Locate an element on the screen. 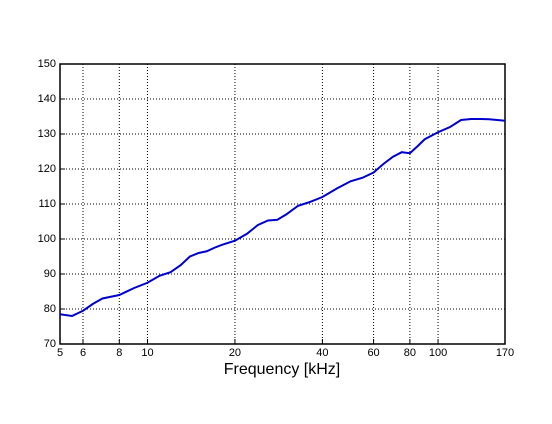 This screenshot has height=424, width=552. x-tick-label: 5 is located at coordinates (60, 353).